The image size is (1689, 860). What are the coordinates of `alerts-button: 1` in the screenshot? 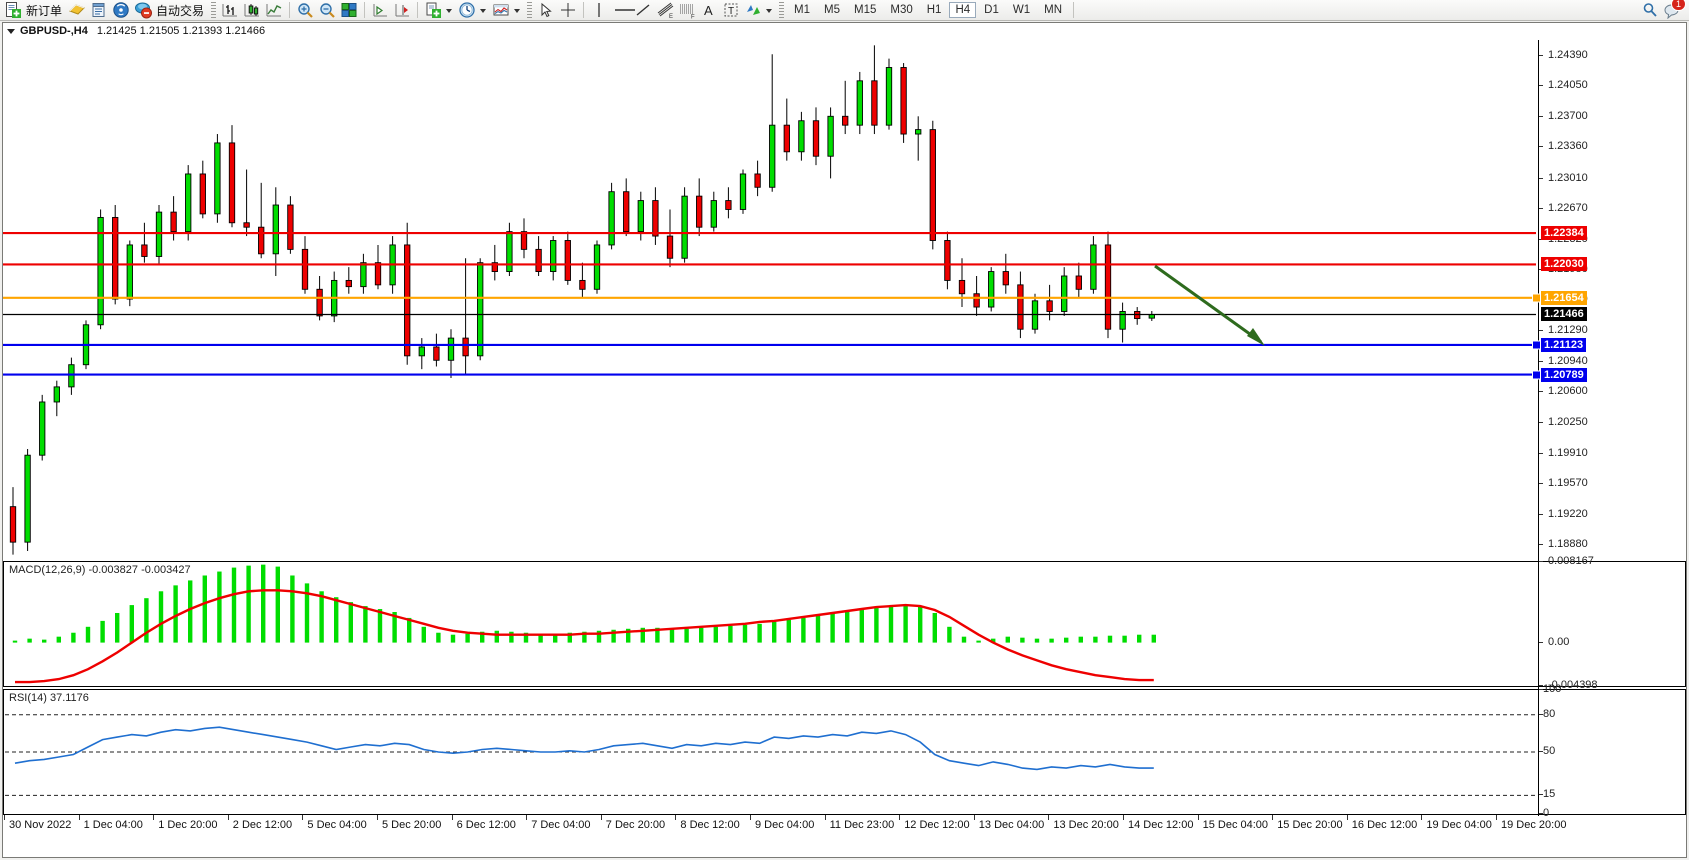 It's located at (1673, 10).